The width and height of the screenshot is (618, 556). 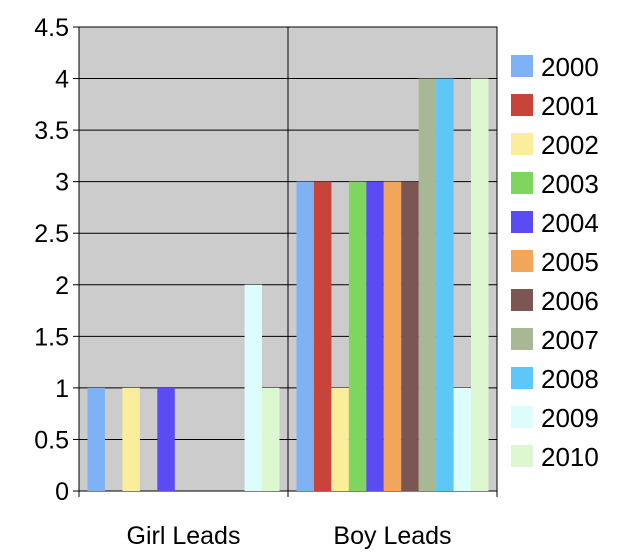 I want to click on bar-2007-boy-leads, so click(x=427, y=285).